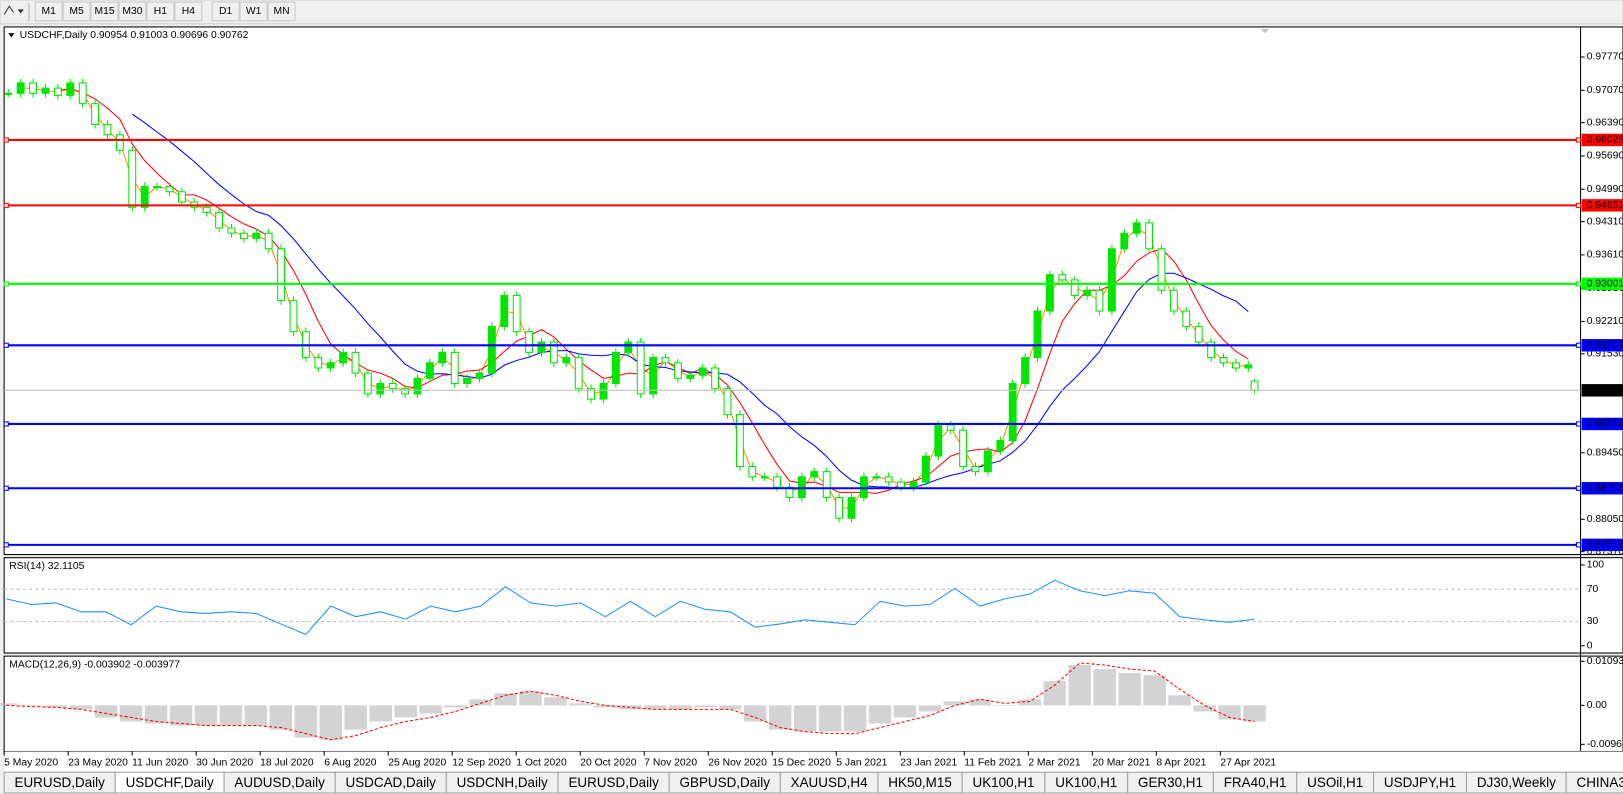 The image size is (1623, 794). Describe the element at coordinates (1602, 205) in the screenshot. I see `level-box` at that location.